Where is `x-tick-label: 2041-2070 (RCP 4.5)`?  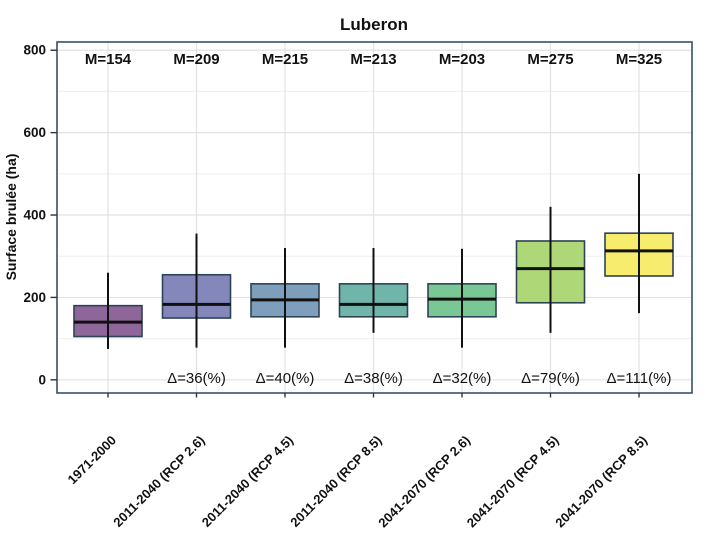
x-tick-label: 2041-2070 (RCP 4.5) is located at coordinates (513, 482).